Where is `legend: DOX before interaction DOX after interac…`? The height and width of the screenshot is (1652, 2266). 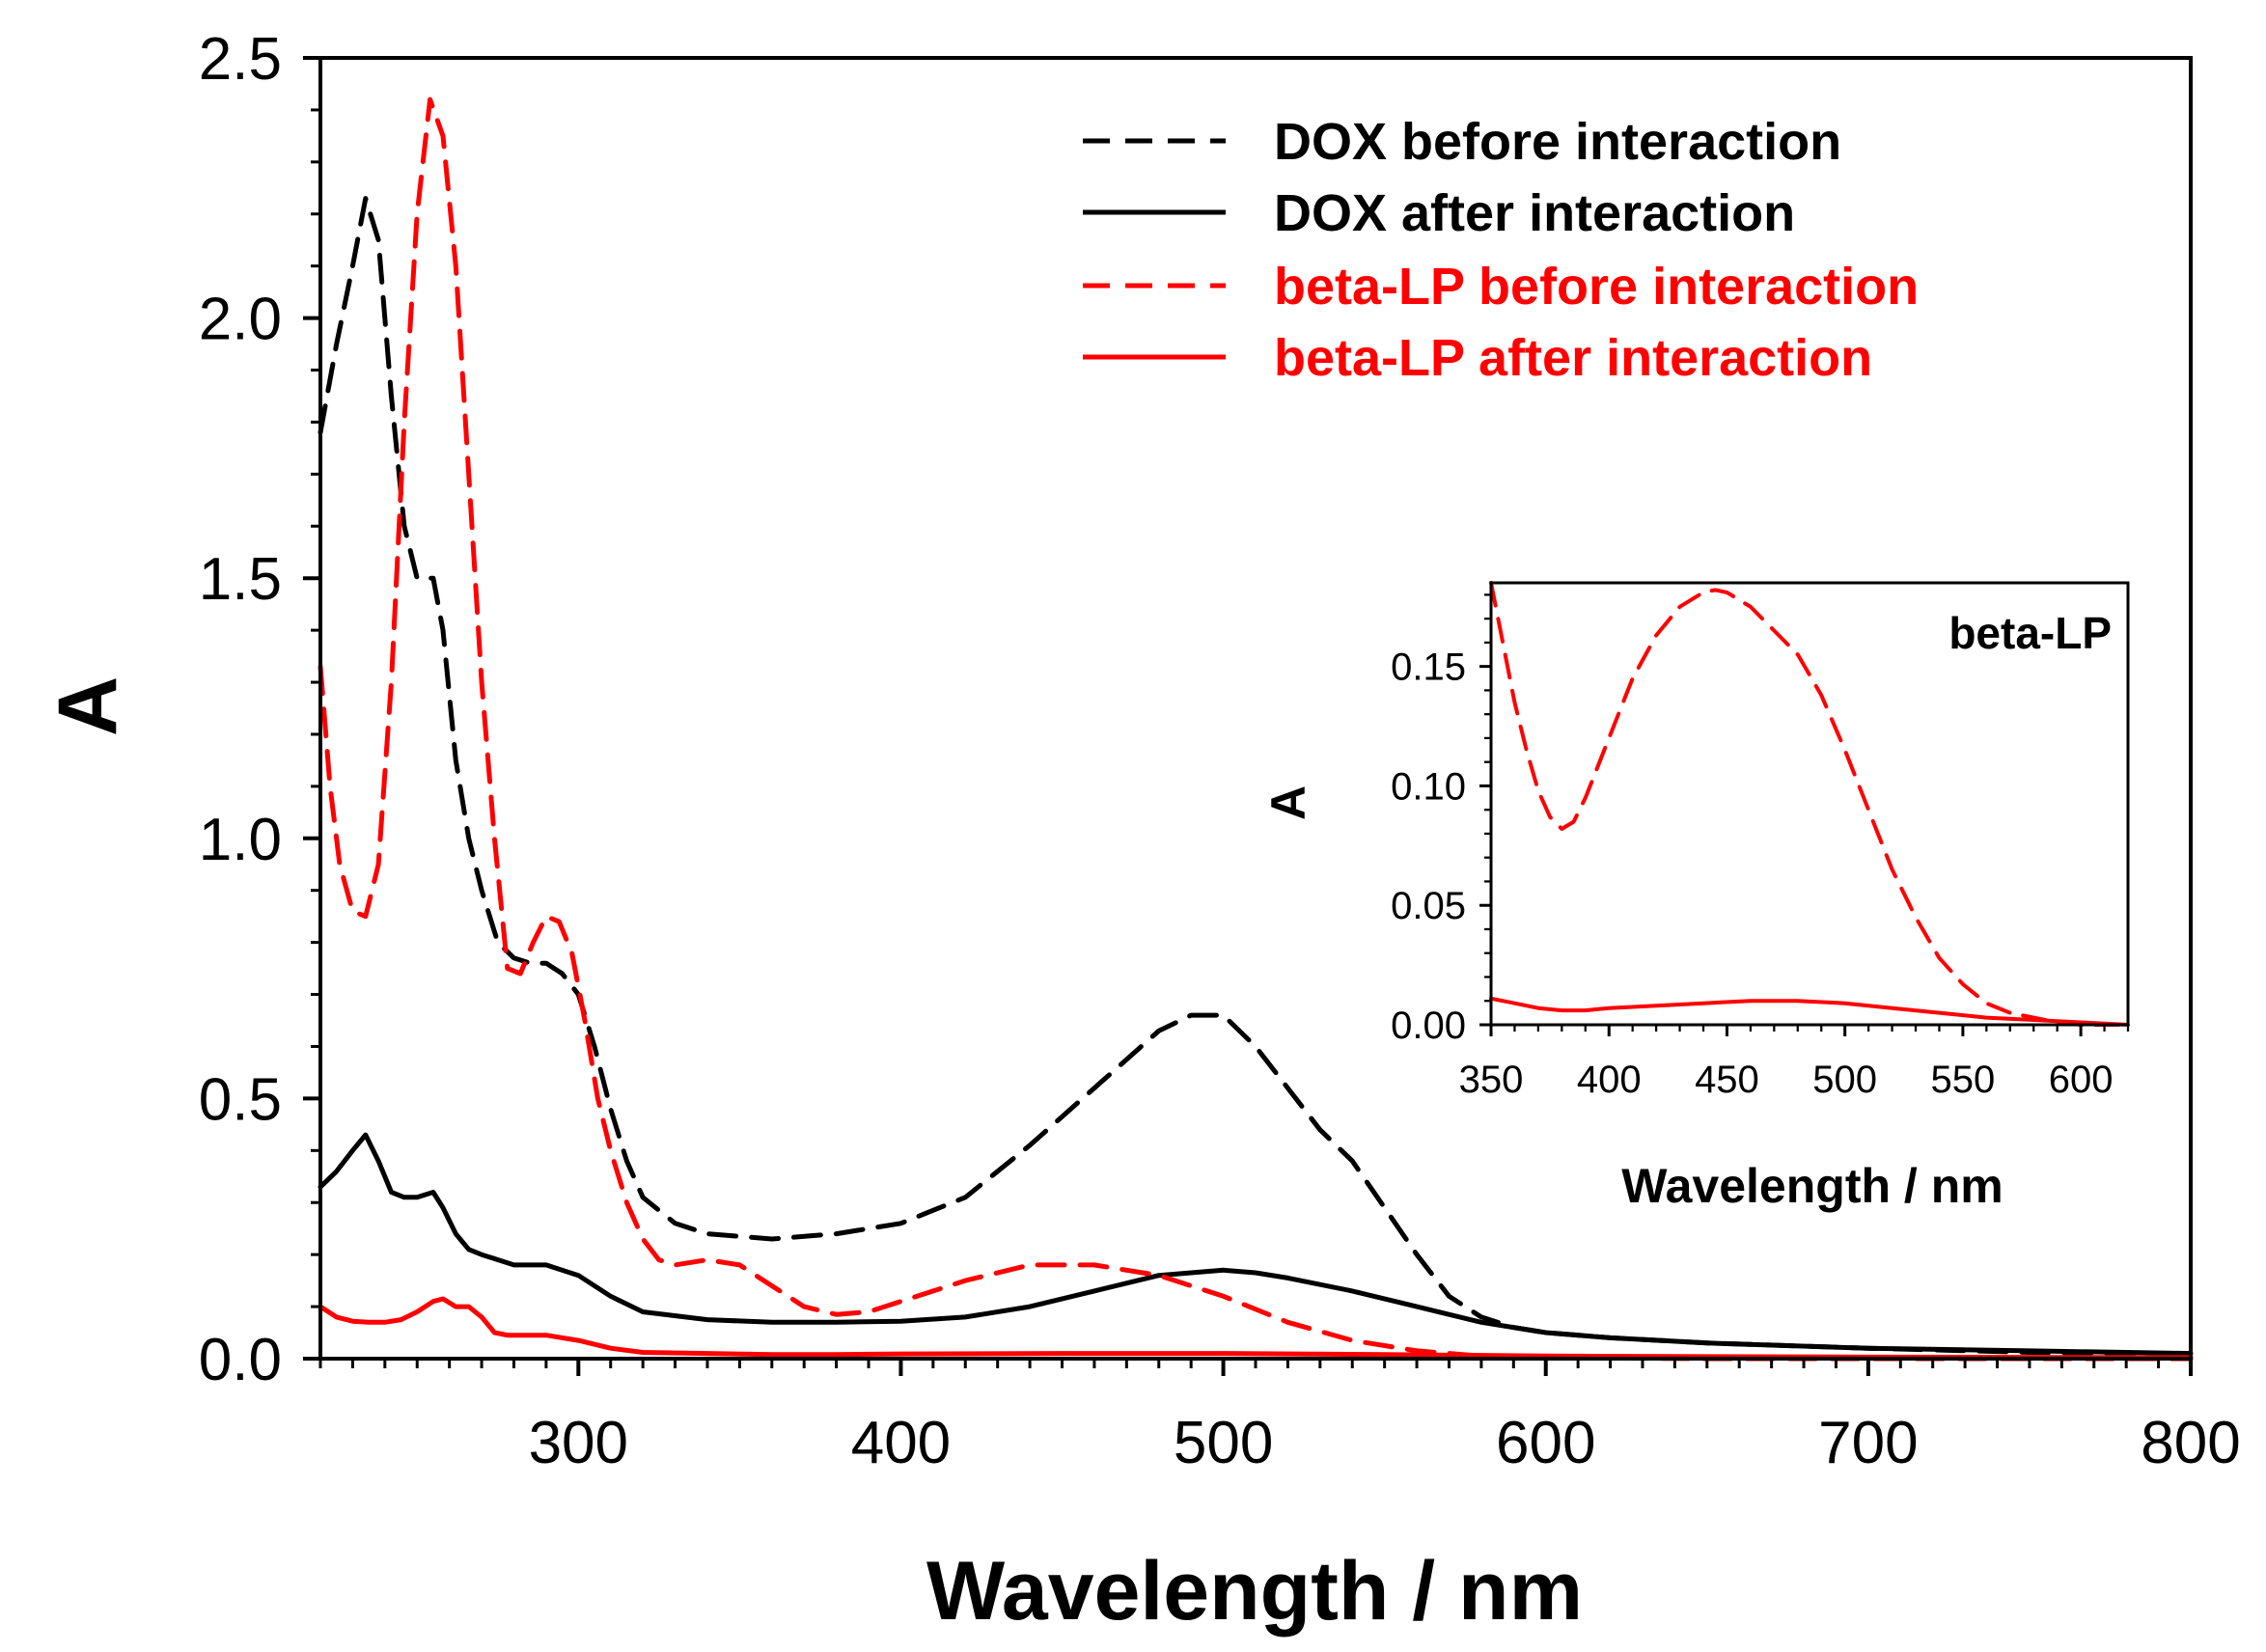 legend: DOX before interaction DOX after interac… is located at coordinates (1501, 250).